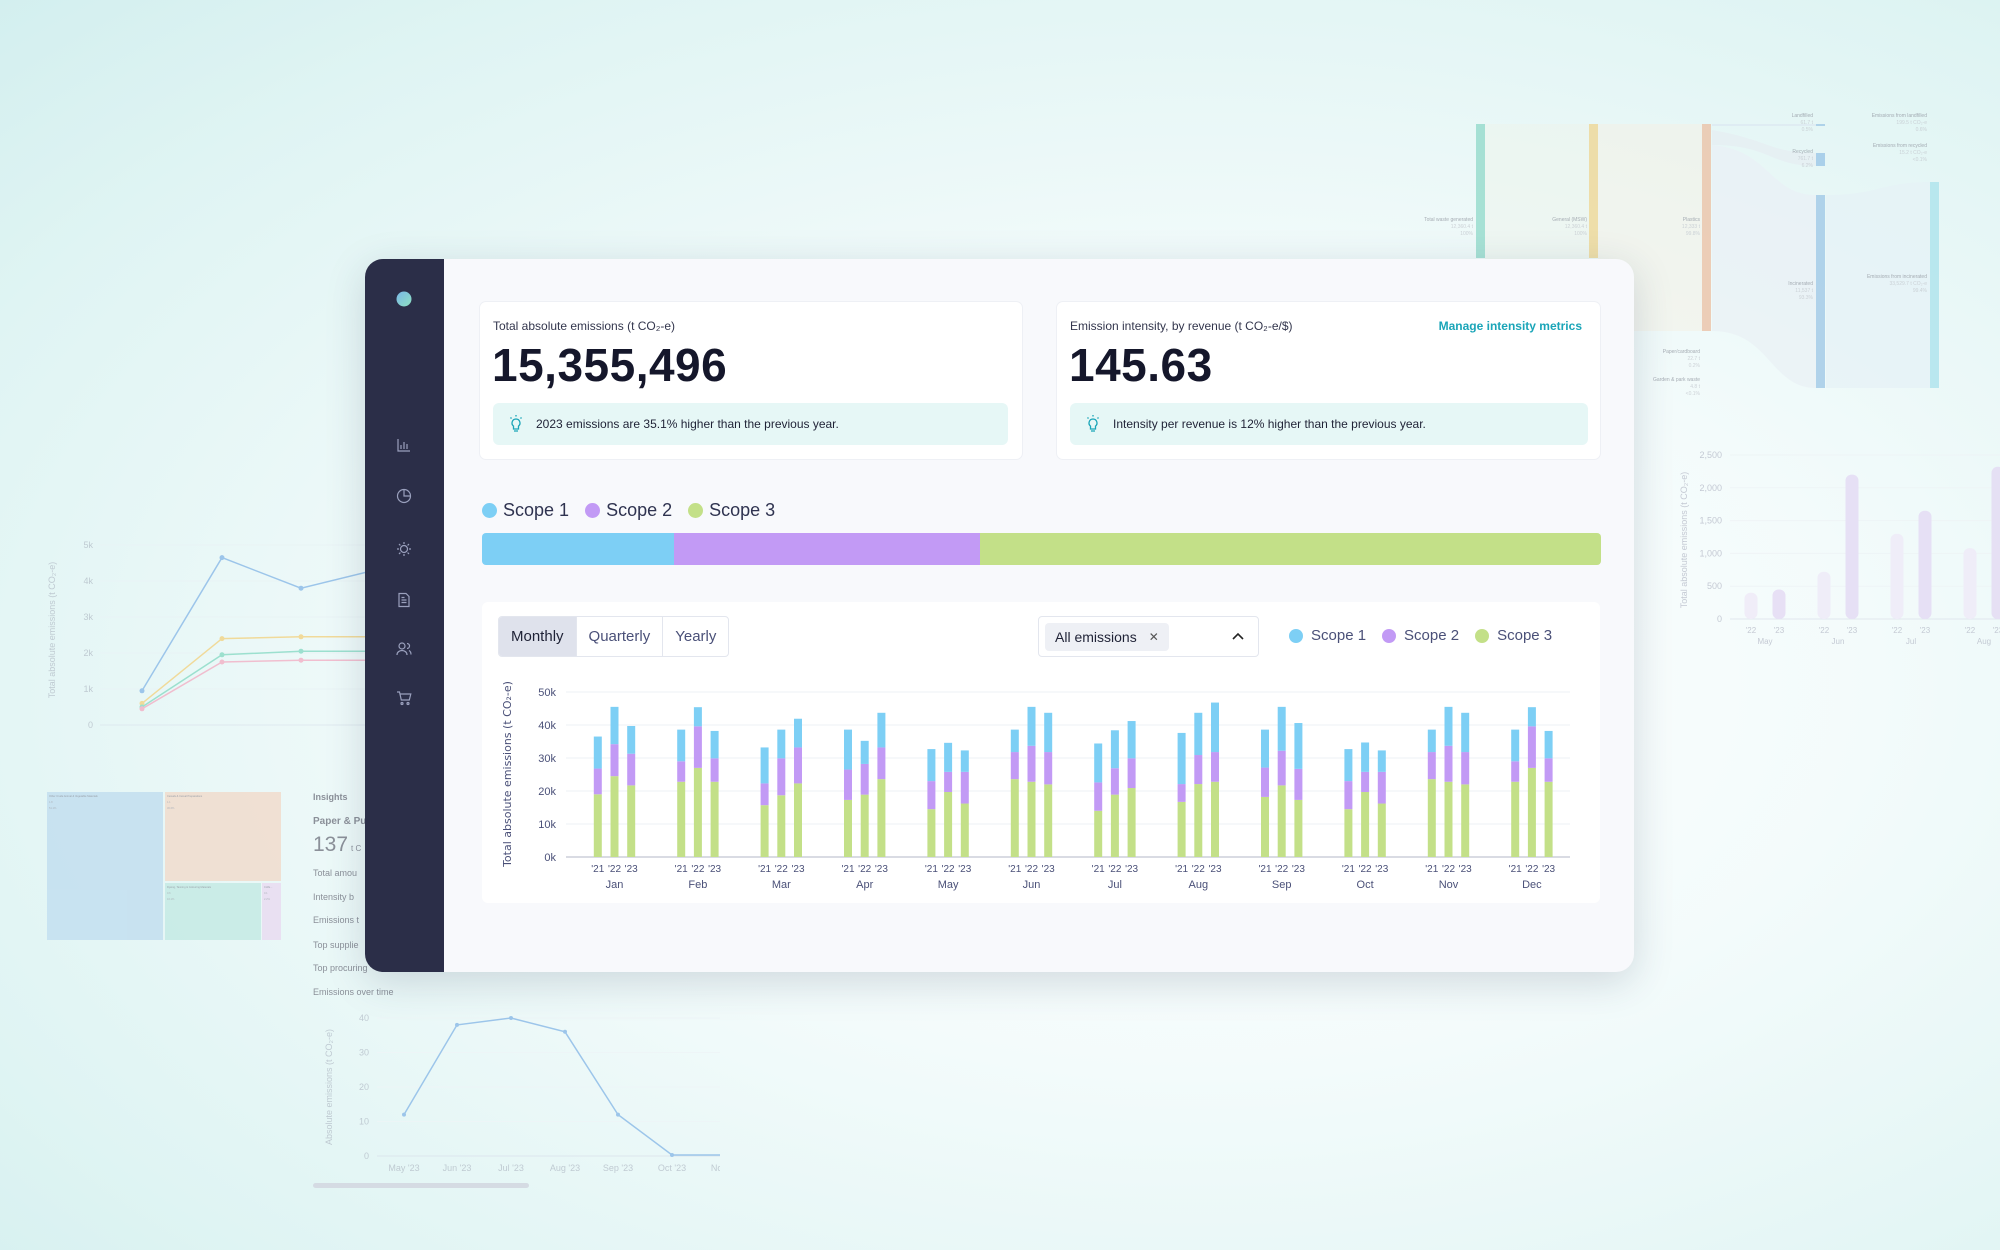  I want to click on pie-chart-icon, so click(404, 496).